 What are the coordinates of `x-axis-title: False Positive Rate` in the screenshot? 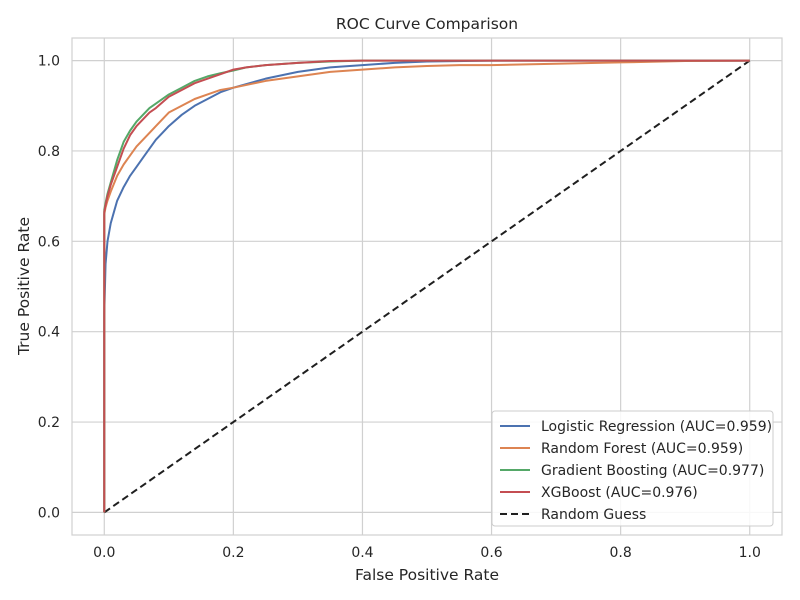 It's located at (427, 575).